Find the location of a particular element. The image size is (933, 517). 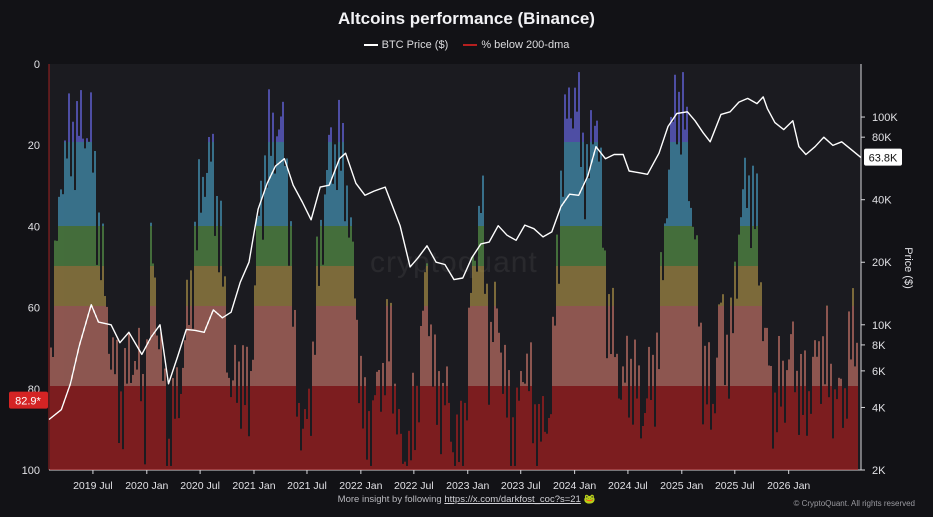

right-axis-tick-label: 20K is located at coordinates (882, 263).